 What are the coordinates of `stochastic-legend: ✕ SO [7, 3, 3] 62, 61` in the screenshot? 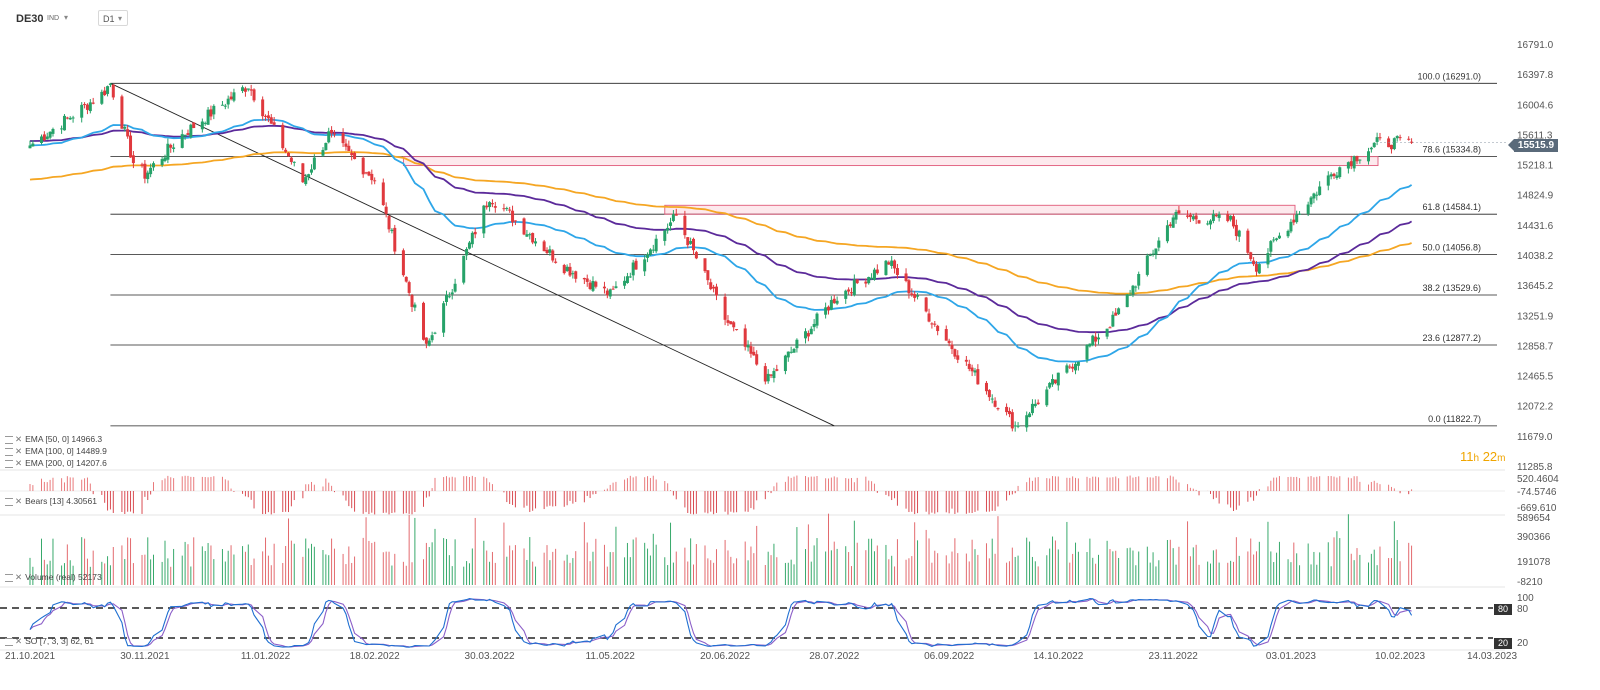 It's located at (49, 641).